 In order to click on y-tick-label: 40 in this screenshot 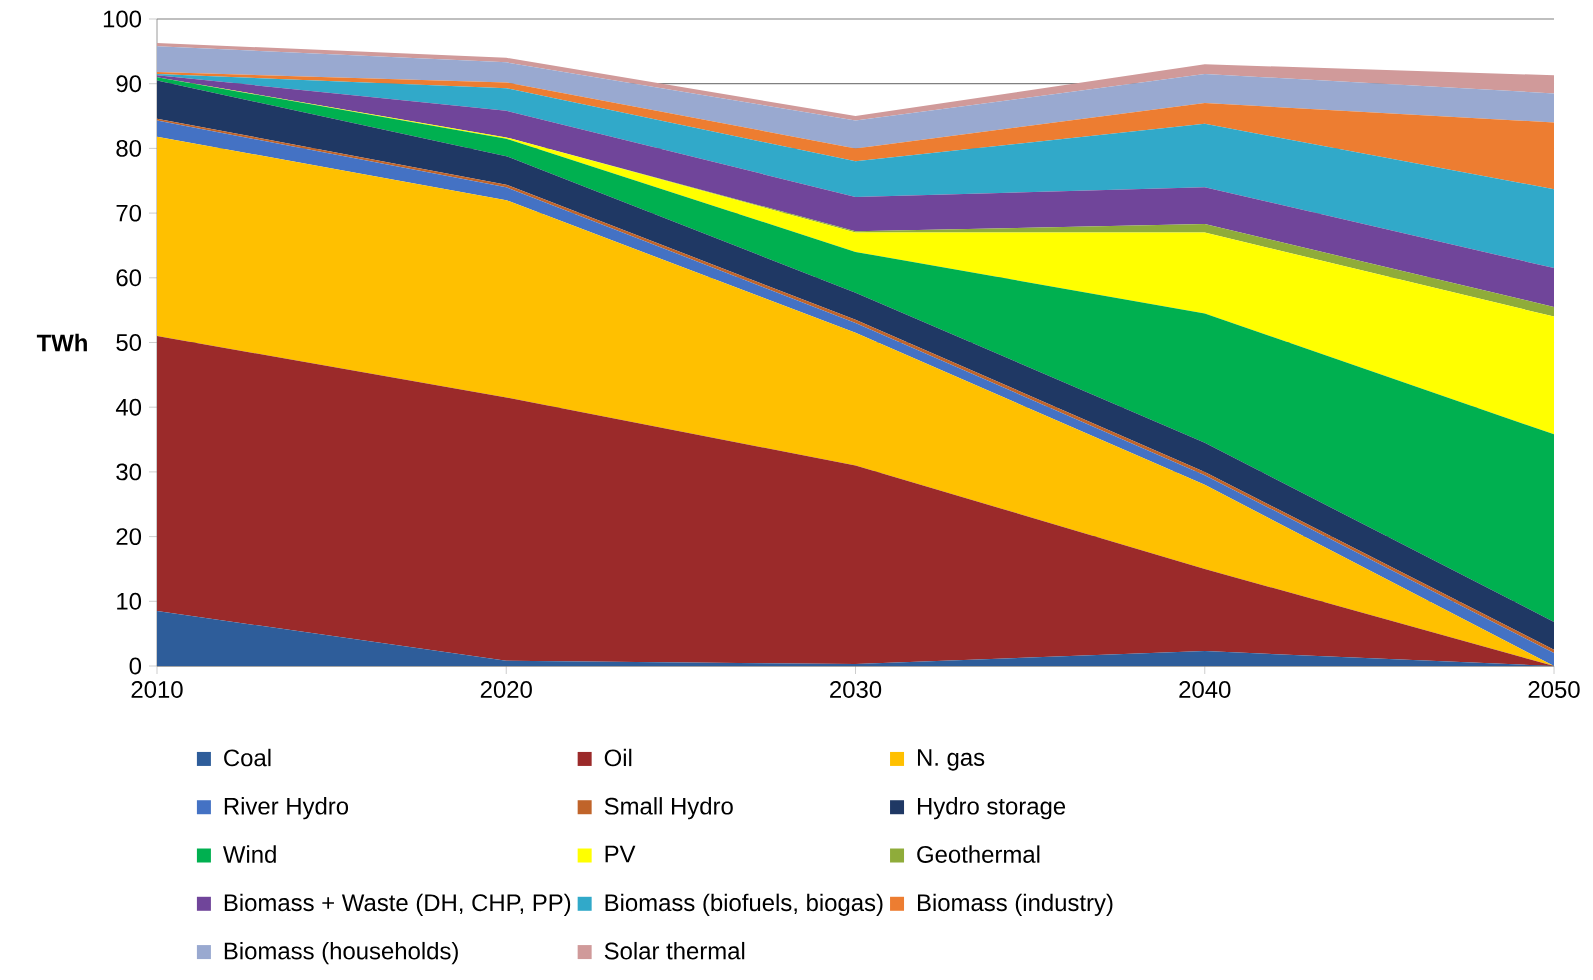, I will do `click(128, 407)`.